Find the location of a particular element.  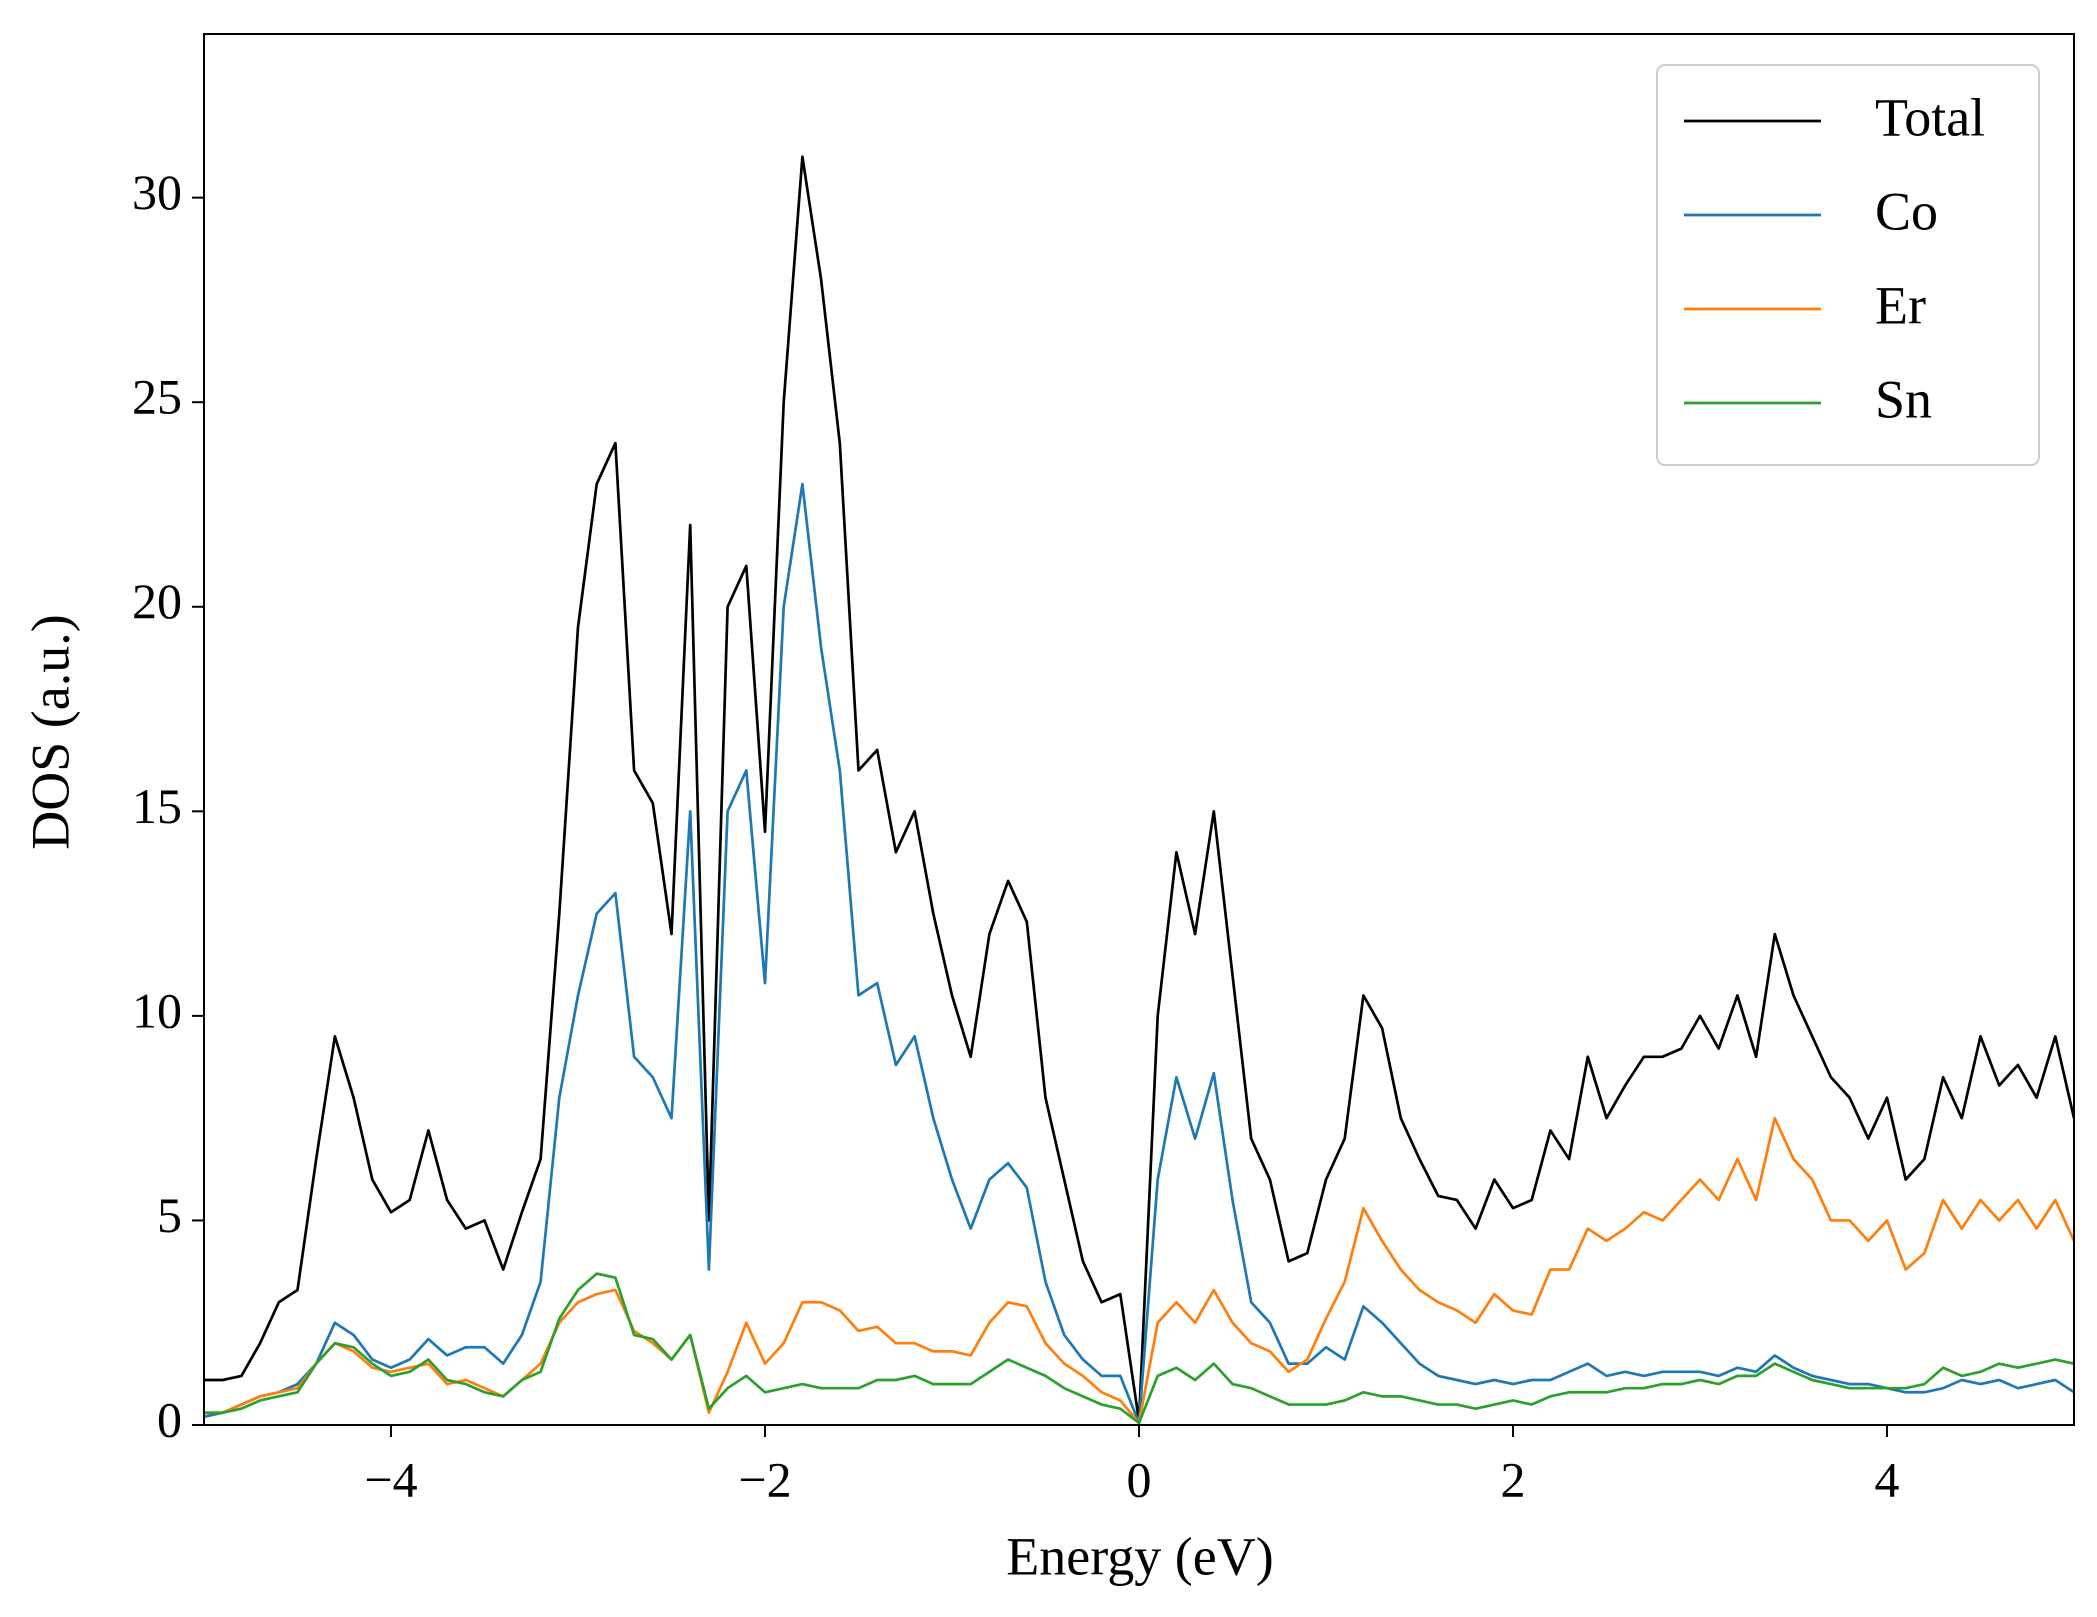

x-tick-label: 4 is located at coordinates (1887, 1479).